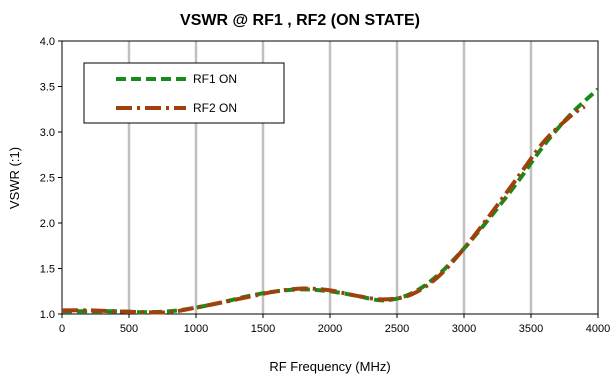 Image resolution: width=614 pixels, height=381 pixels. I want to click on y-tick-labels: 1.0 1.5 2.0 2.5 3.0 3.5 4.0, so click(51, 178).